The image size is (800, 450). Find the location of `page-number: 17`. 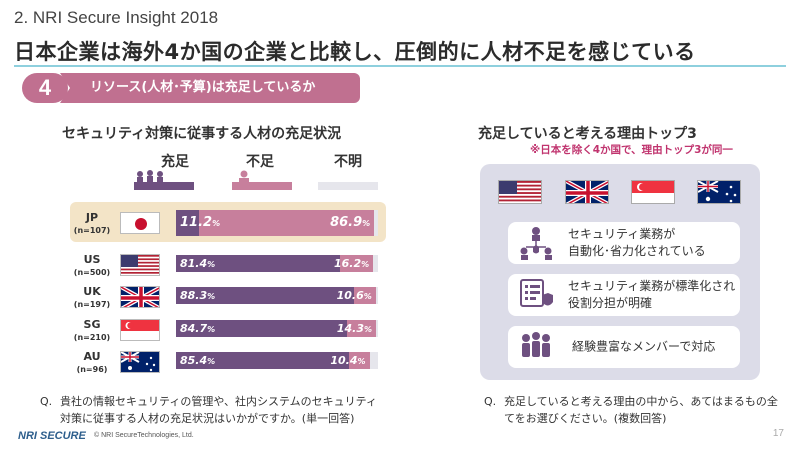

page-number: 17 is located at coordinates (778, 433).